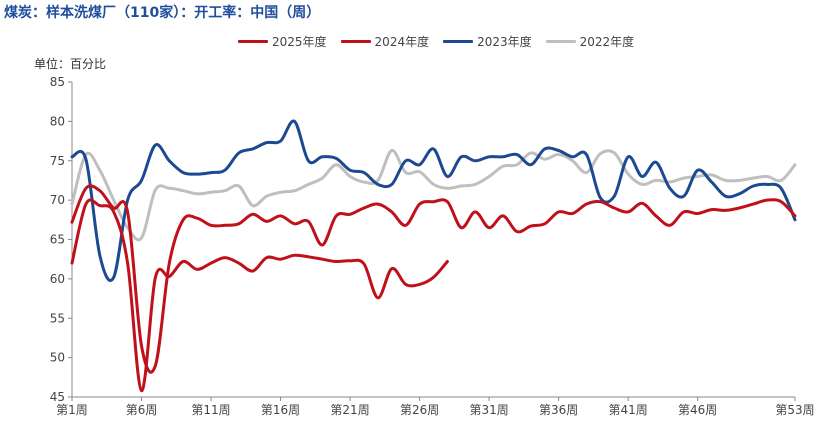 This screenshot has height=421, width=829. Describe the element at coordinates (57, 240) in the screenshot. I see `y-tick-label: 65` at that location.